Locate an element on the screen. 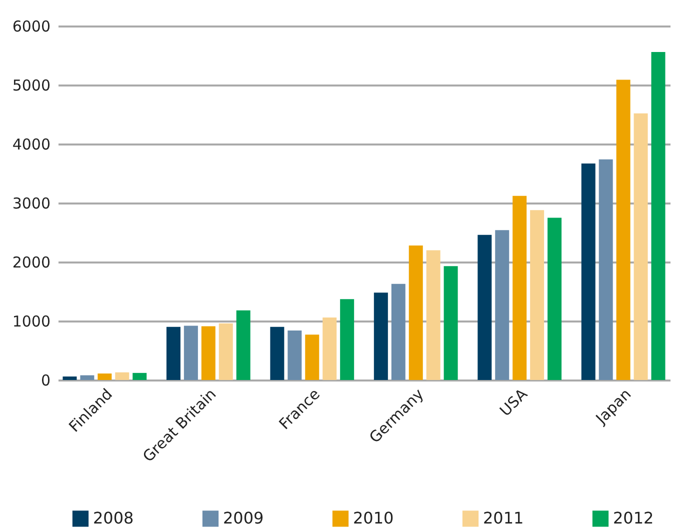 The width and height of the screenshot is (680, 531). y-tick-label: 5000 is located at coordinates (31, 85).